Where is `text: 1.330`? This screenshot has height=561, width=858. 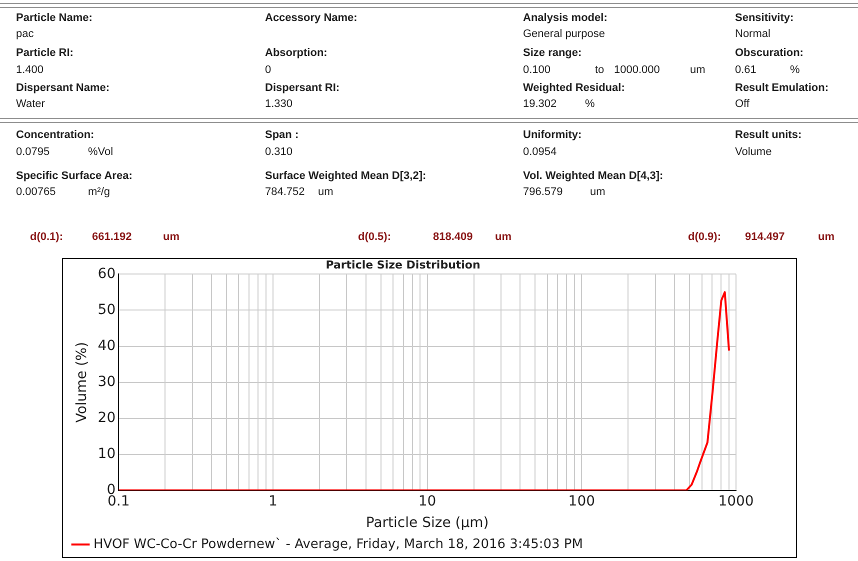
text: 1.330 is located at coordinates (279, 104).